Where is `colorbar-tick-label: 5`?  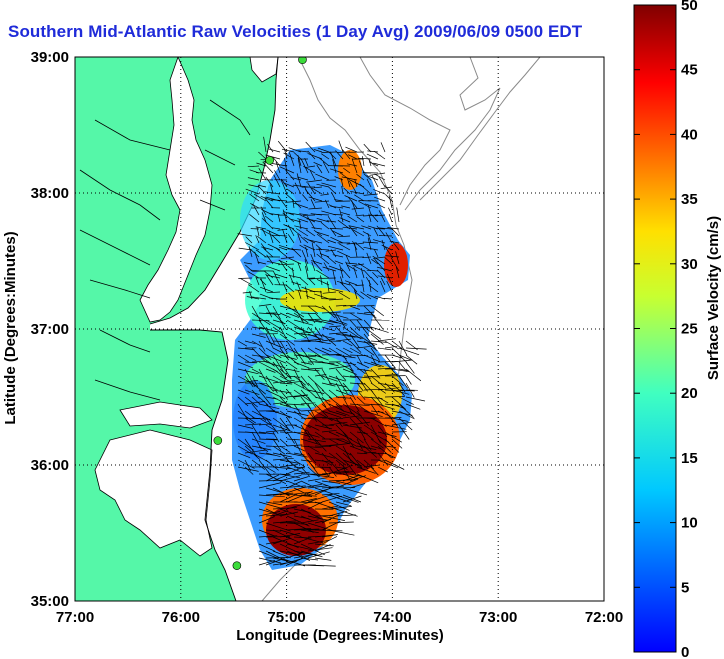
colorbar-tick-label: 5 is located at coordinates (685, 587).